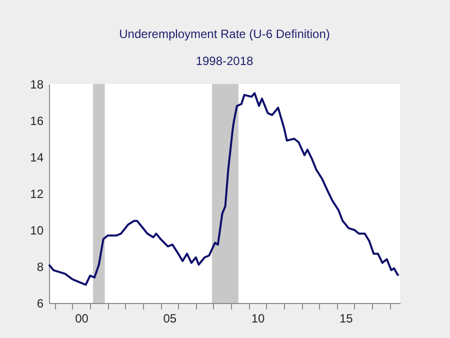 Image resolution: width=450 pixels, height=338 pixels. I want to click on y-tick-label: 12, so click(37, 194).